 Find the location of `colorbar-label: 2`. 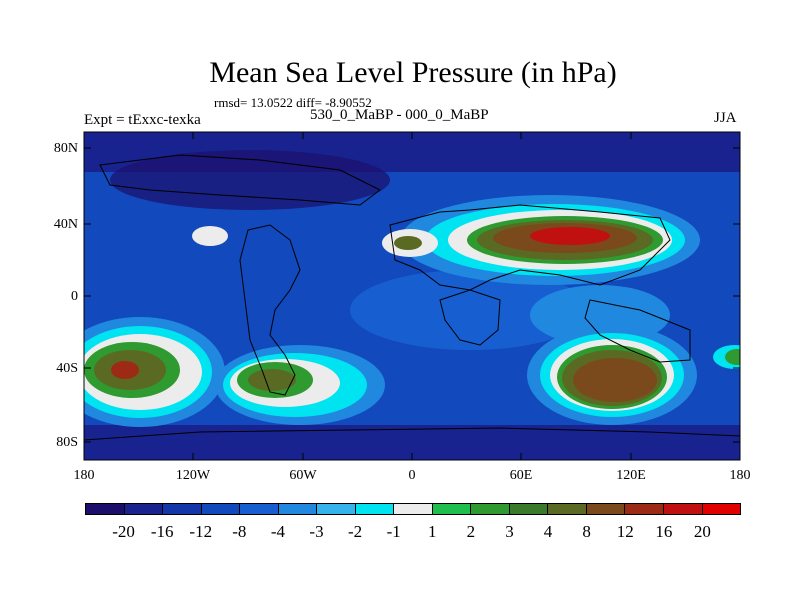

colorbar-label: 2 is located at coordinates (471, 531).